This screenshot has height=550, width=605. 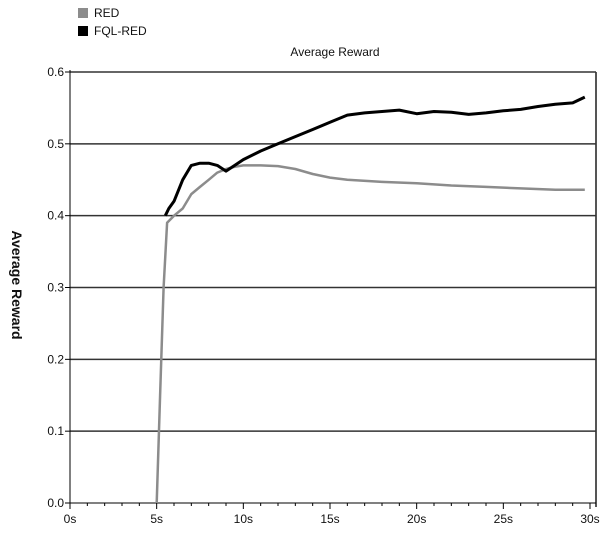 What do you see at coordinates (17, 285) in the screenshot?
I see `y-axis-label: Average Reward` at bounding box center [17, 285].